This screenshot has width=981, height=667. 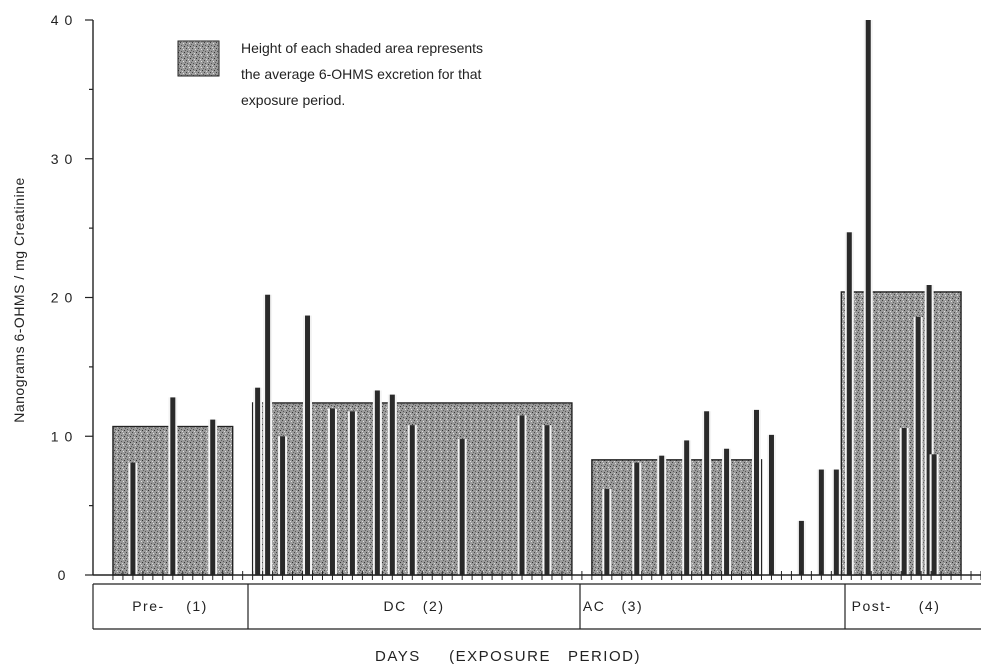 What do you see at coordinates (19, 300) in the screenshot?
I see `y-axis-label: Nanograms 6-OHMS / mg Creatinine` at bounding box center [19, 300].